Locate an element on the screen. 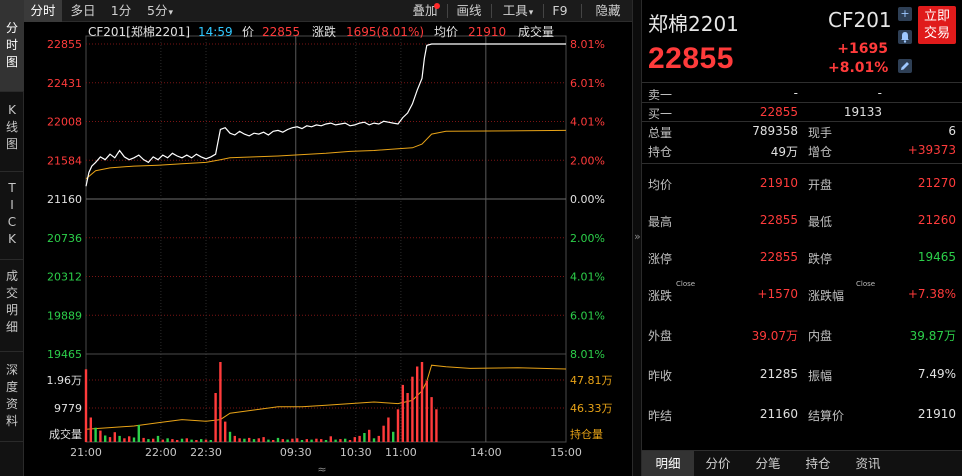  tab-char: 深 is located at coordinates (11, 370).